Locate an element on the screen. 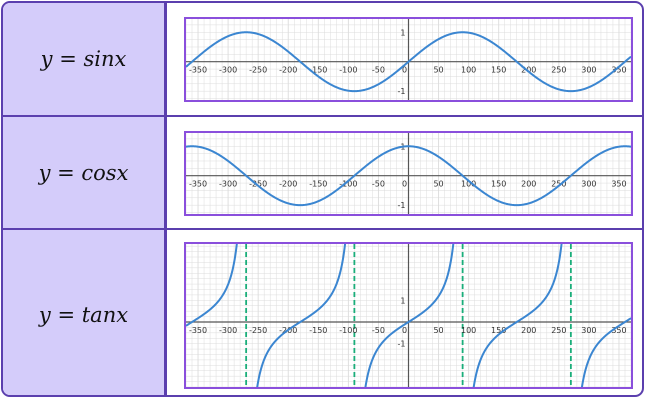 Image resolution: width=648 pixels, height=401 pixels. sine-label-cell: y = sinx is located at coordinates (85, 59).